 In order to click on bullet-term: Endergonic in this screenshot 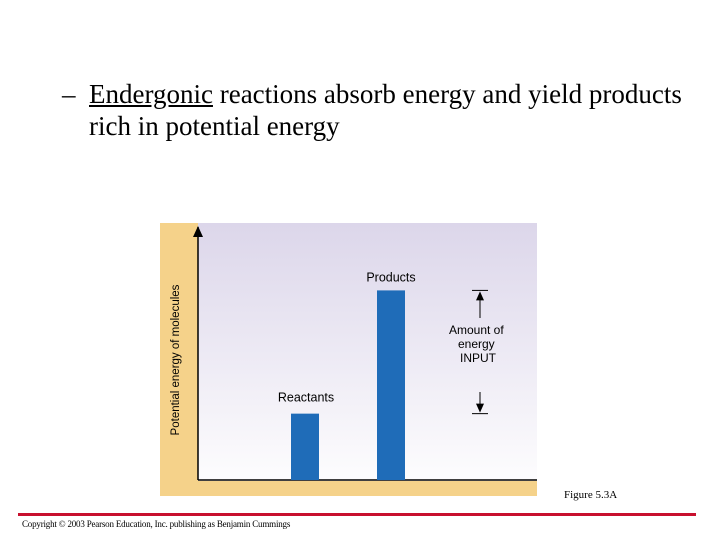, I will do `click(151, 94)`.